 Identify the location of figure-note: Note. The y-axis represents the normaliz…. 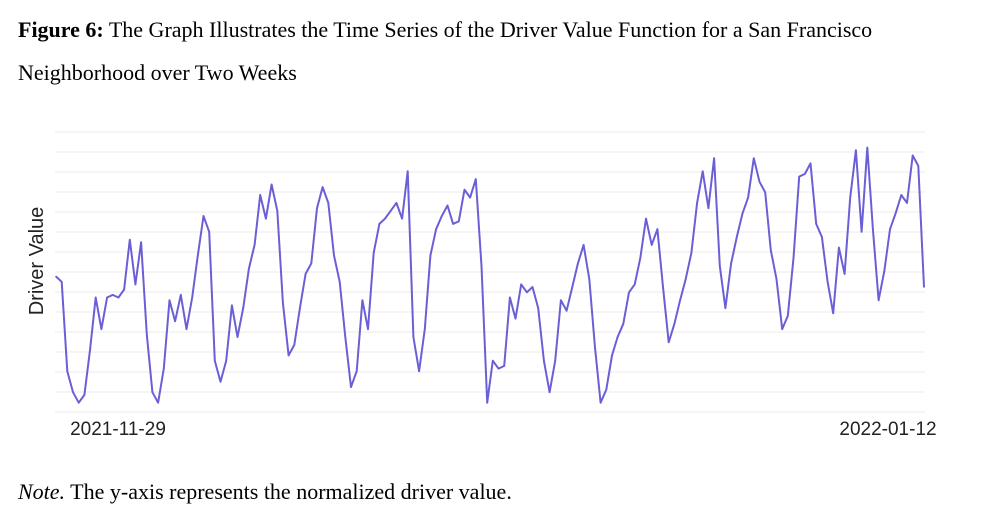
(265, 492).